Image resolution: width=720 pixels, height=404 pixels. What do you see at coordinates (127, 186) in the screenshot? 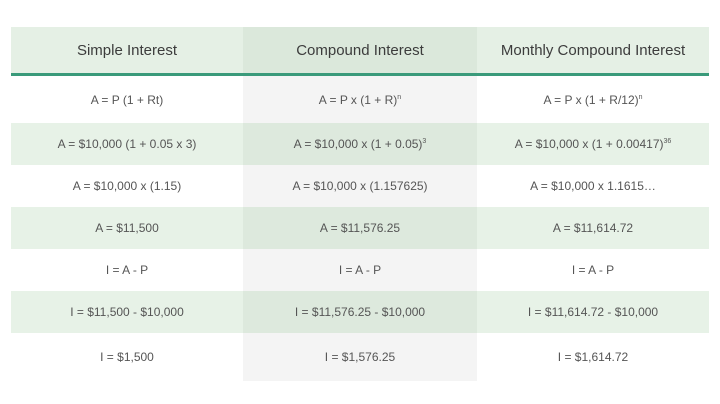
I see `table-cell: A = $10,000 x (1.15)` at bounding box center [127, 186].